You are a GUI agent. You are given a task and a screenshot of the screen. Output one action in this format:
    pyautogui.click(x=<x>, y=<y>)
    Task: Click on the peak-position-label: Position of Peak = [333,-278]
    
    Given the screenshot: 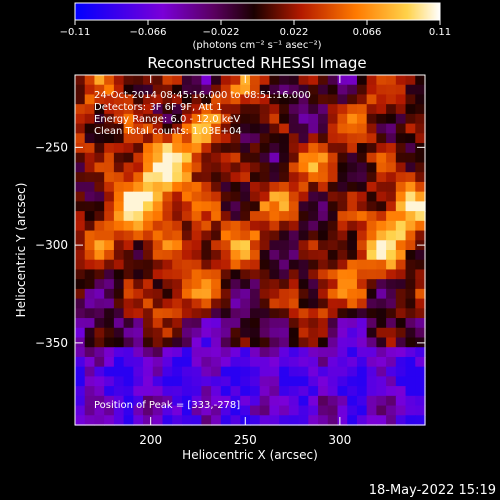 What is the action you would take?
    pyautogui.click(x=167, y=405)
    